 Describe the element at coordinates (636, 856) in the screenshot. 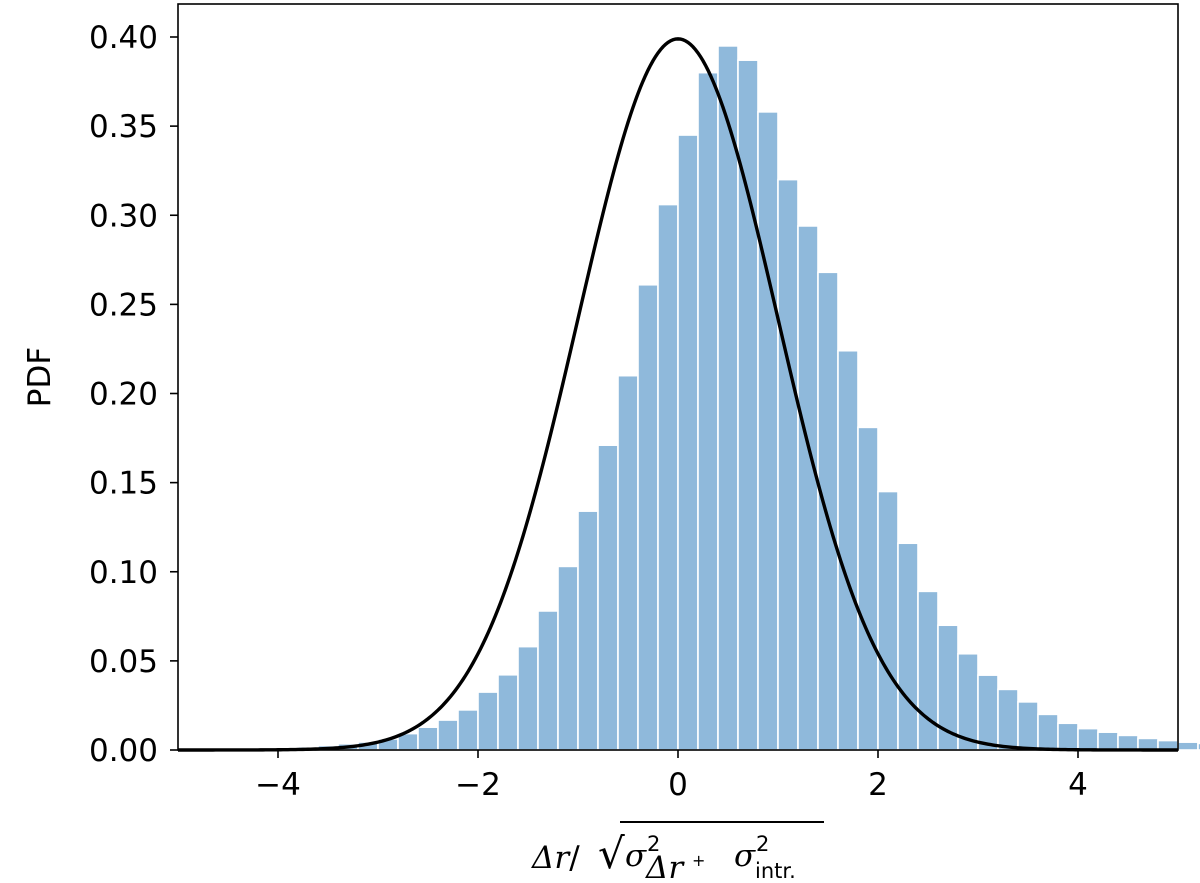

I see `x-label-sigma1: σ` at that location.